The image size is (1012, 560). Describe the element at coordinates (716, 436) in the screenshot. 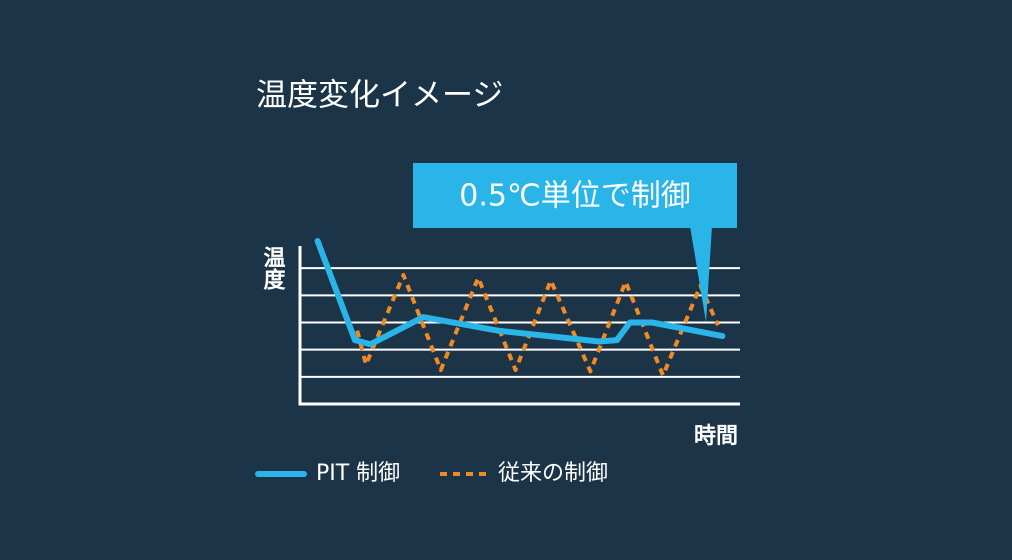

I see `x-axis-label: 時間` at that location.